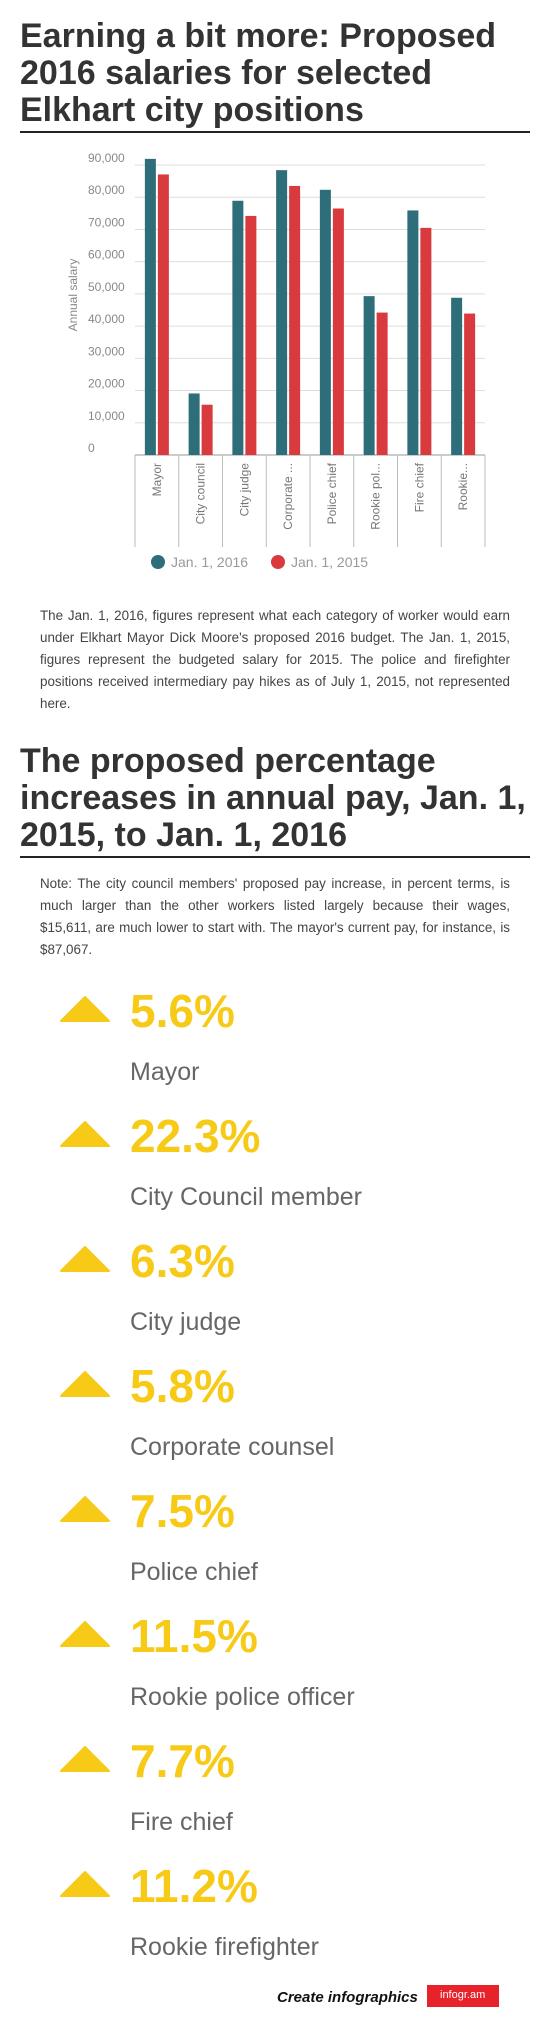 The image size is (550, 2020). Describe the element at coordinates (182, 1511) in the screenshot. I see `increase-percent: 7.5%` at that location.